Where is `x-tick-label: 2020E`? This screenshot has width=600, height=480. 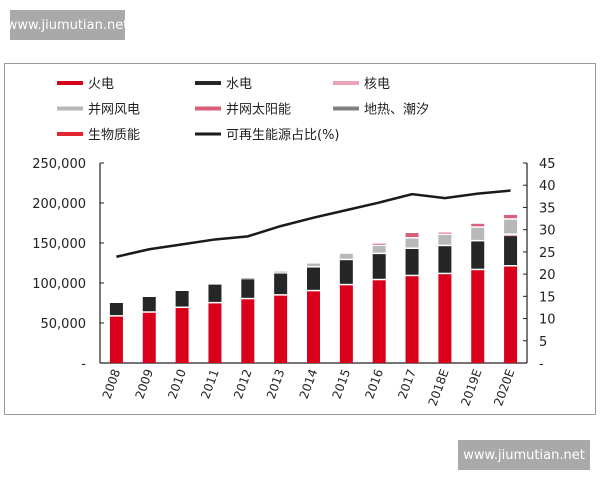 x-tick-label: 2020E is located at coordinates (504, 387).